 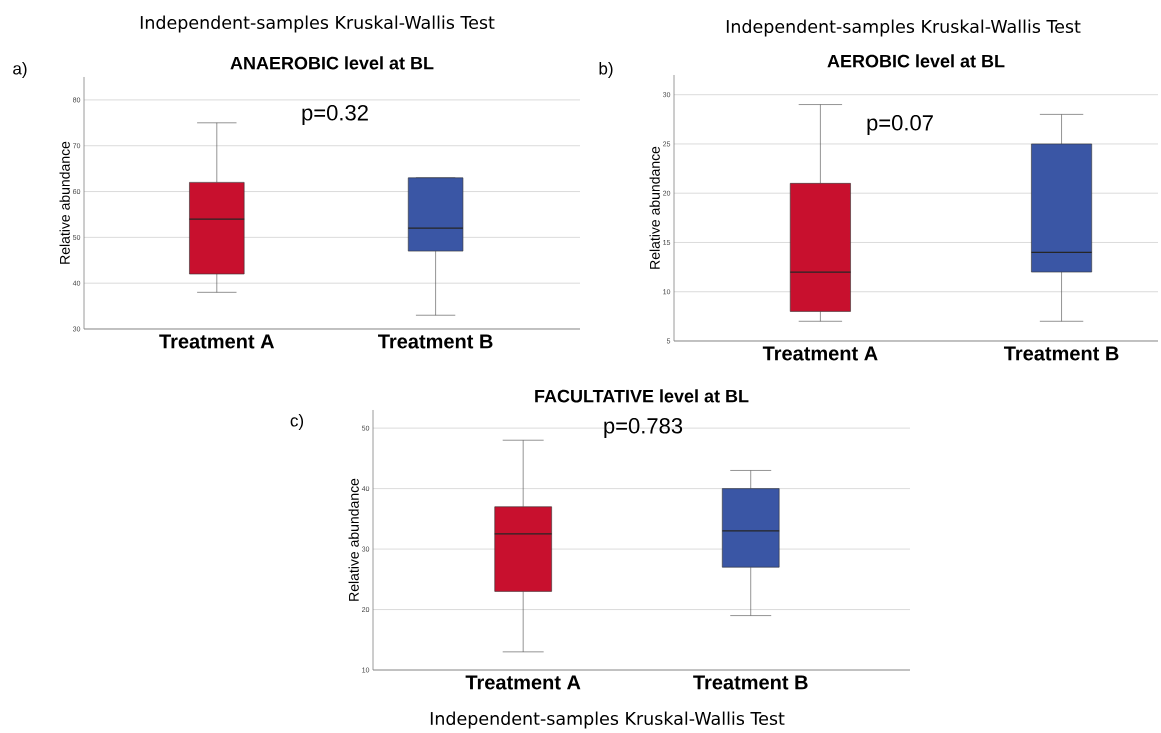 What do you see at coordinates (607, 720) in the screenshot?
I see `text: Independent-samples Kruskal-Wallis Test` at bounding box center [607, 720].